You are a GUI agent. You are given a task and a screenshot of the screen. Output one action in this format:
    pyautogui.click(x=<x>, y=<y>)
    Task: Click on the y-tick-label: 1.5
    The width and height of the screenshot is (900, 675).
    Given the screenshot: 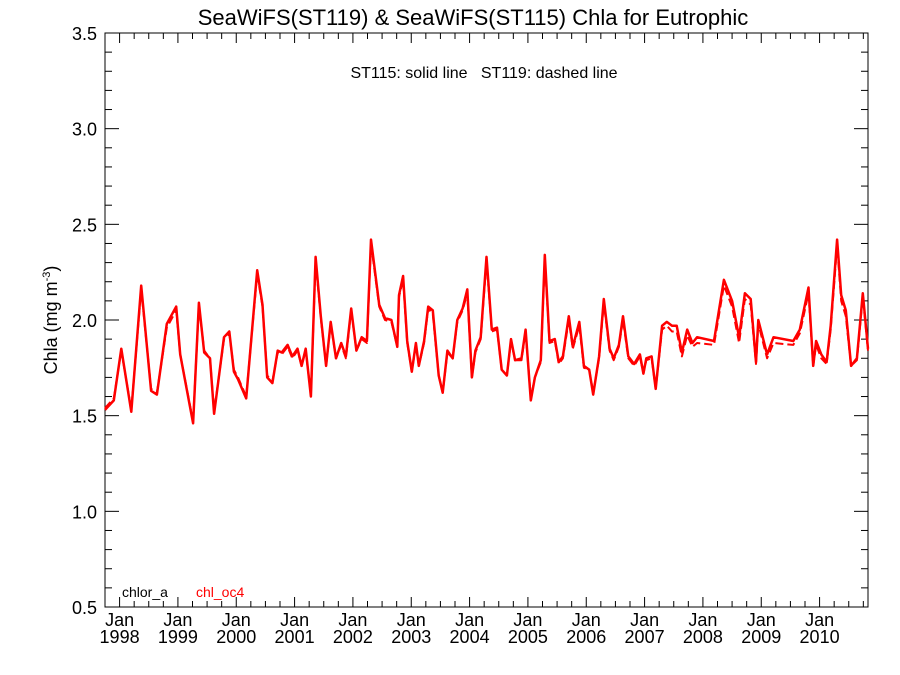 What is the action you would take?
    pyautogui.click(x=84, y=417)
    